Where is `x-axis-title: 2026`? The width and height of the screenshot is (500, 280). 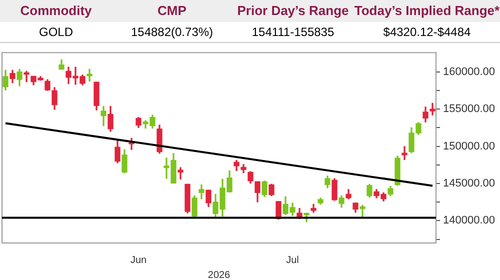
x-axis-title: 2026 is located at coordinates (219, 275).